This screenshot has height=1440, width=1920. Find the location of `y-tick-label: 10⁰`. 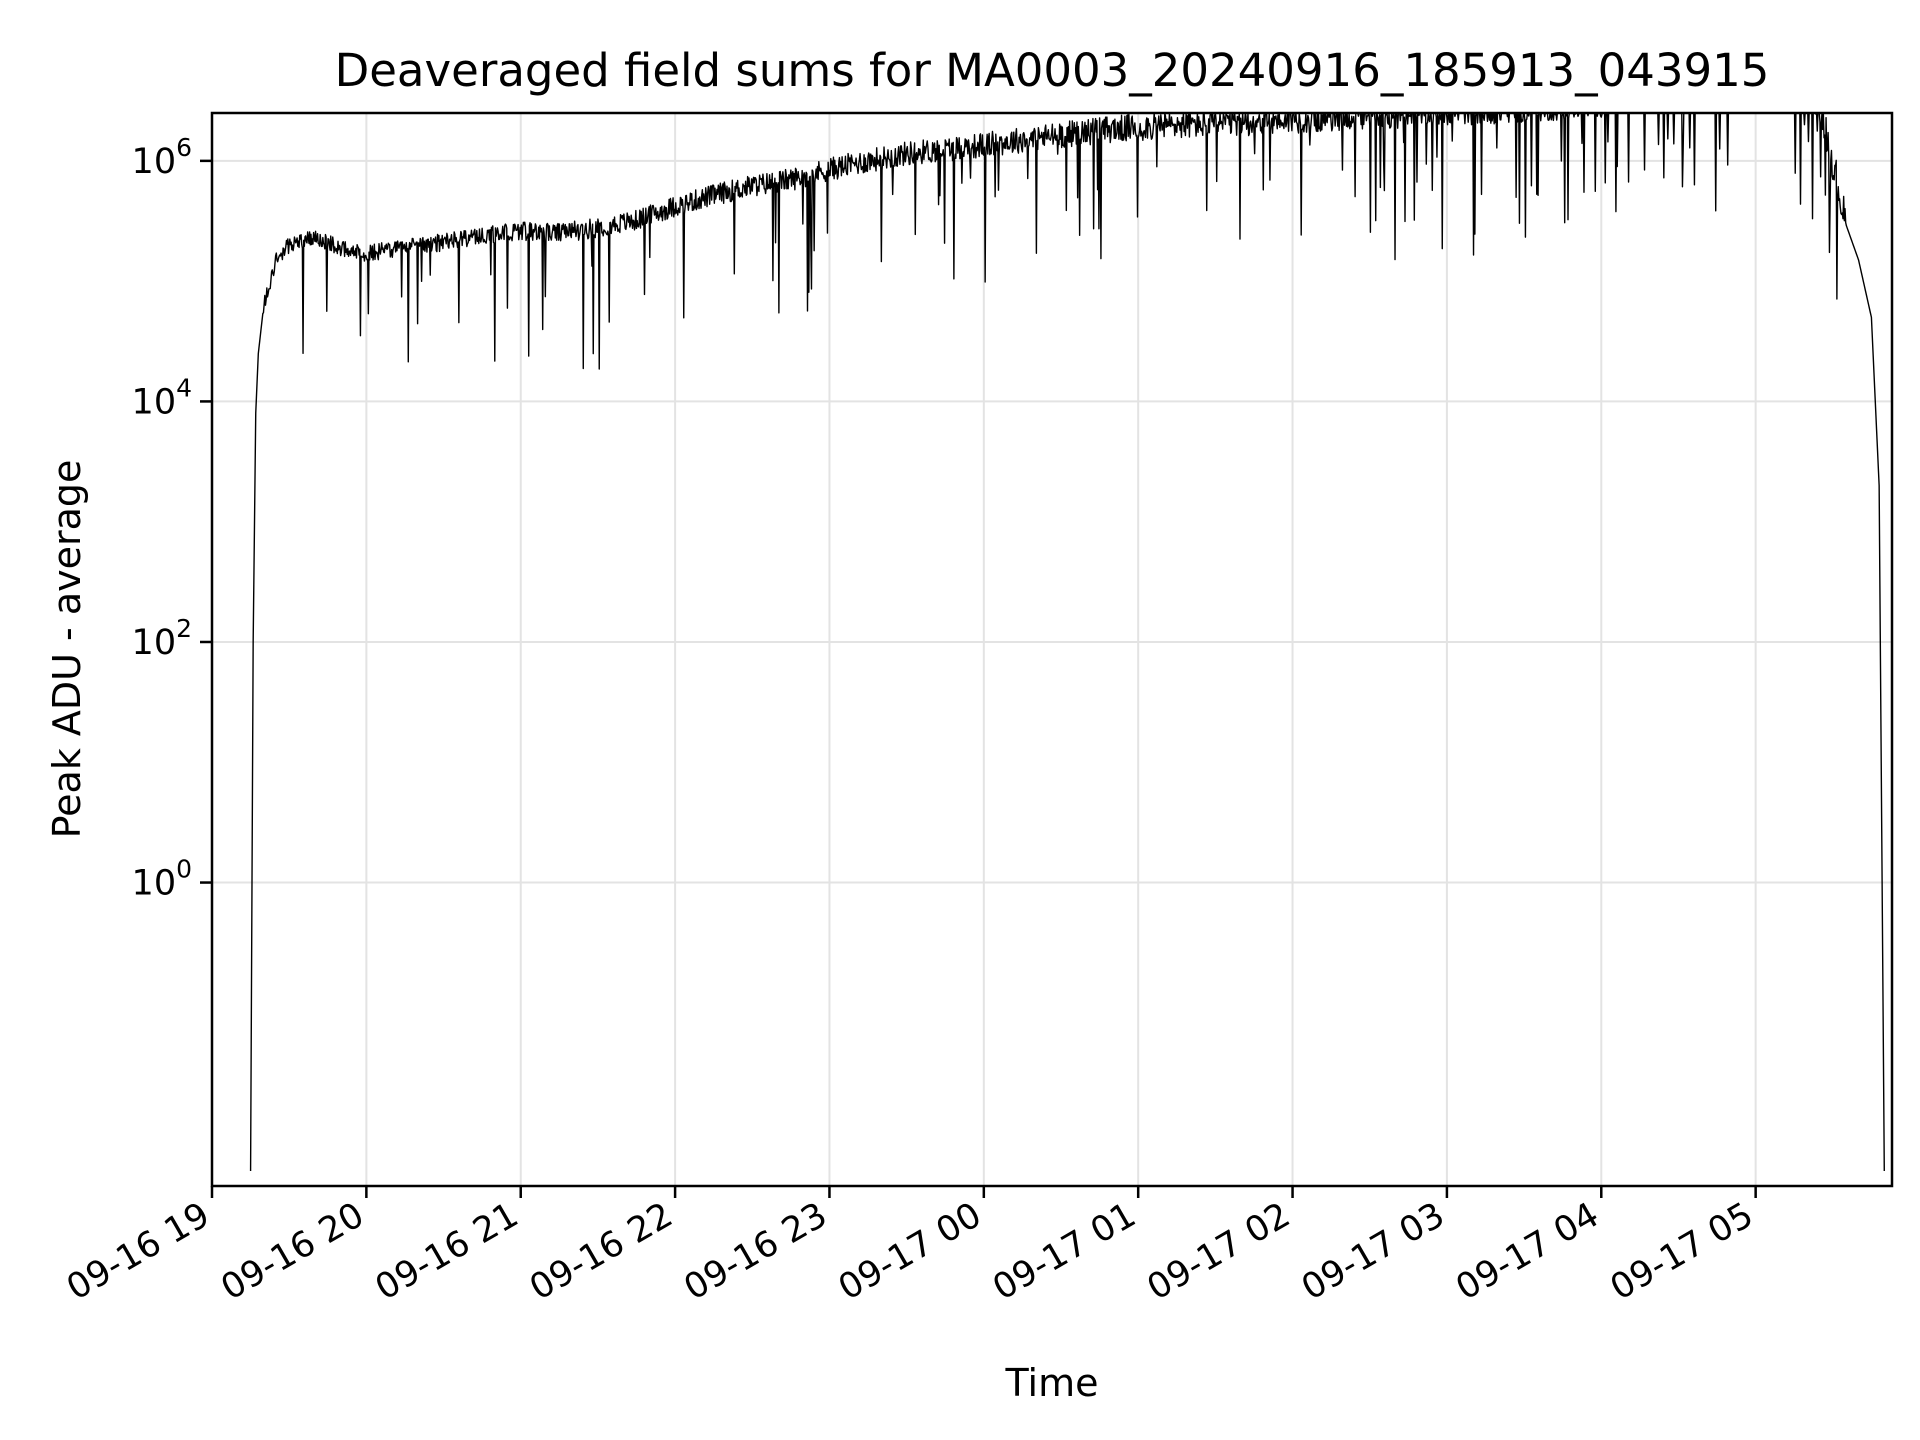

y-tick-label: 10⁰ is located at coordinates (162, 879).